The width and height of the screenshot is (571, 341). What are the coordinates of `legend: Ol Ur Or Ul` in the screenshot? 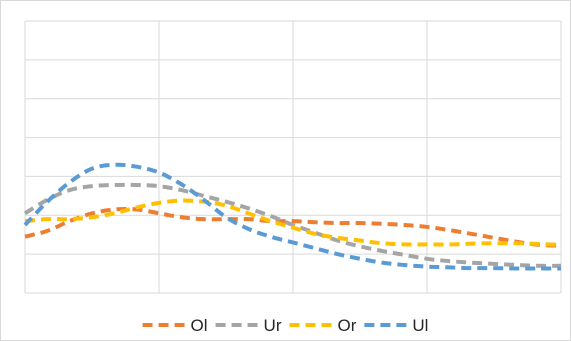 It's located at (285, 325).